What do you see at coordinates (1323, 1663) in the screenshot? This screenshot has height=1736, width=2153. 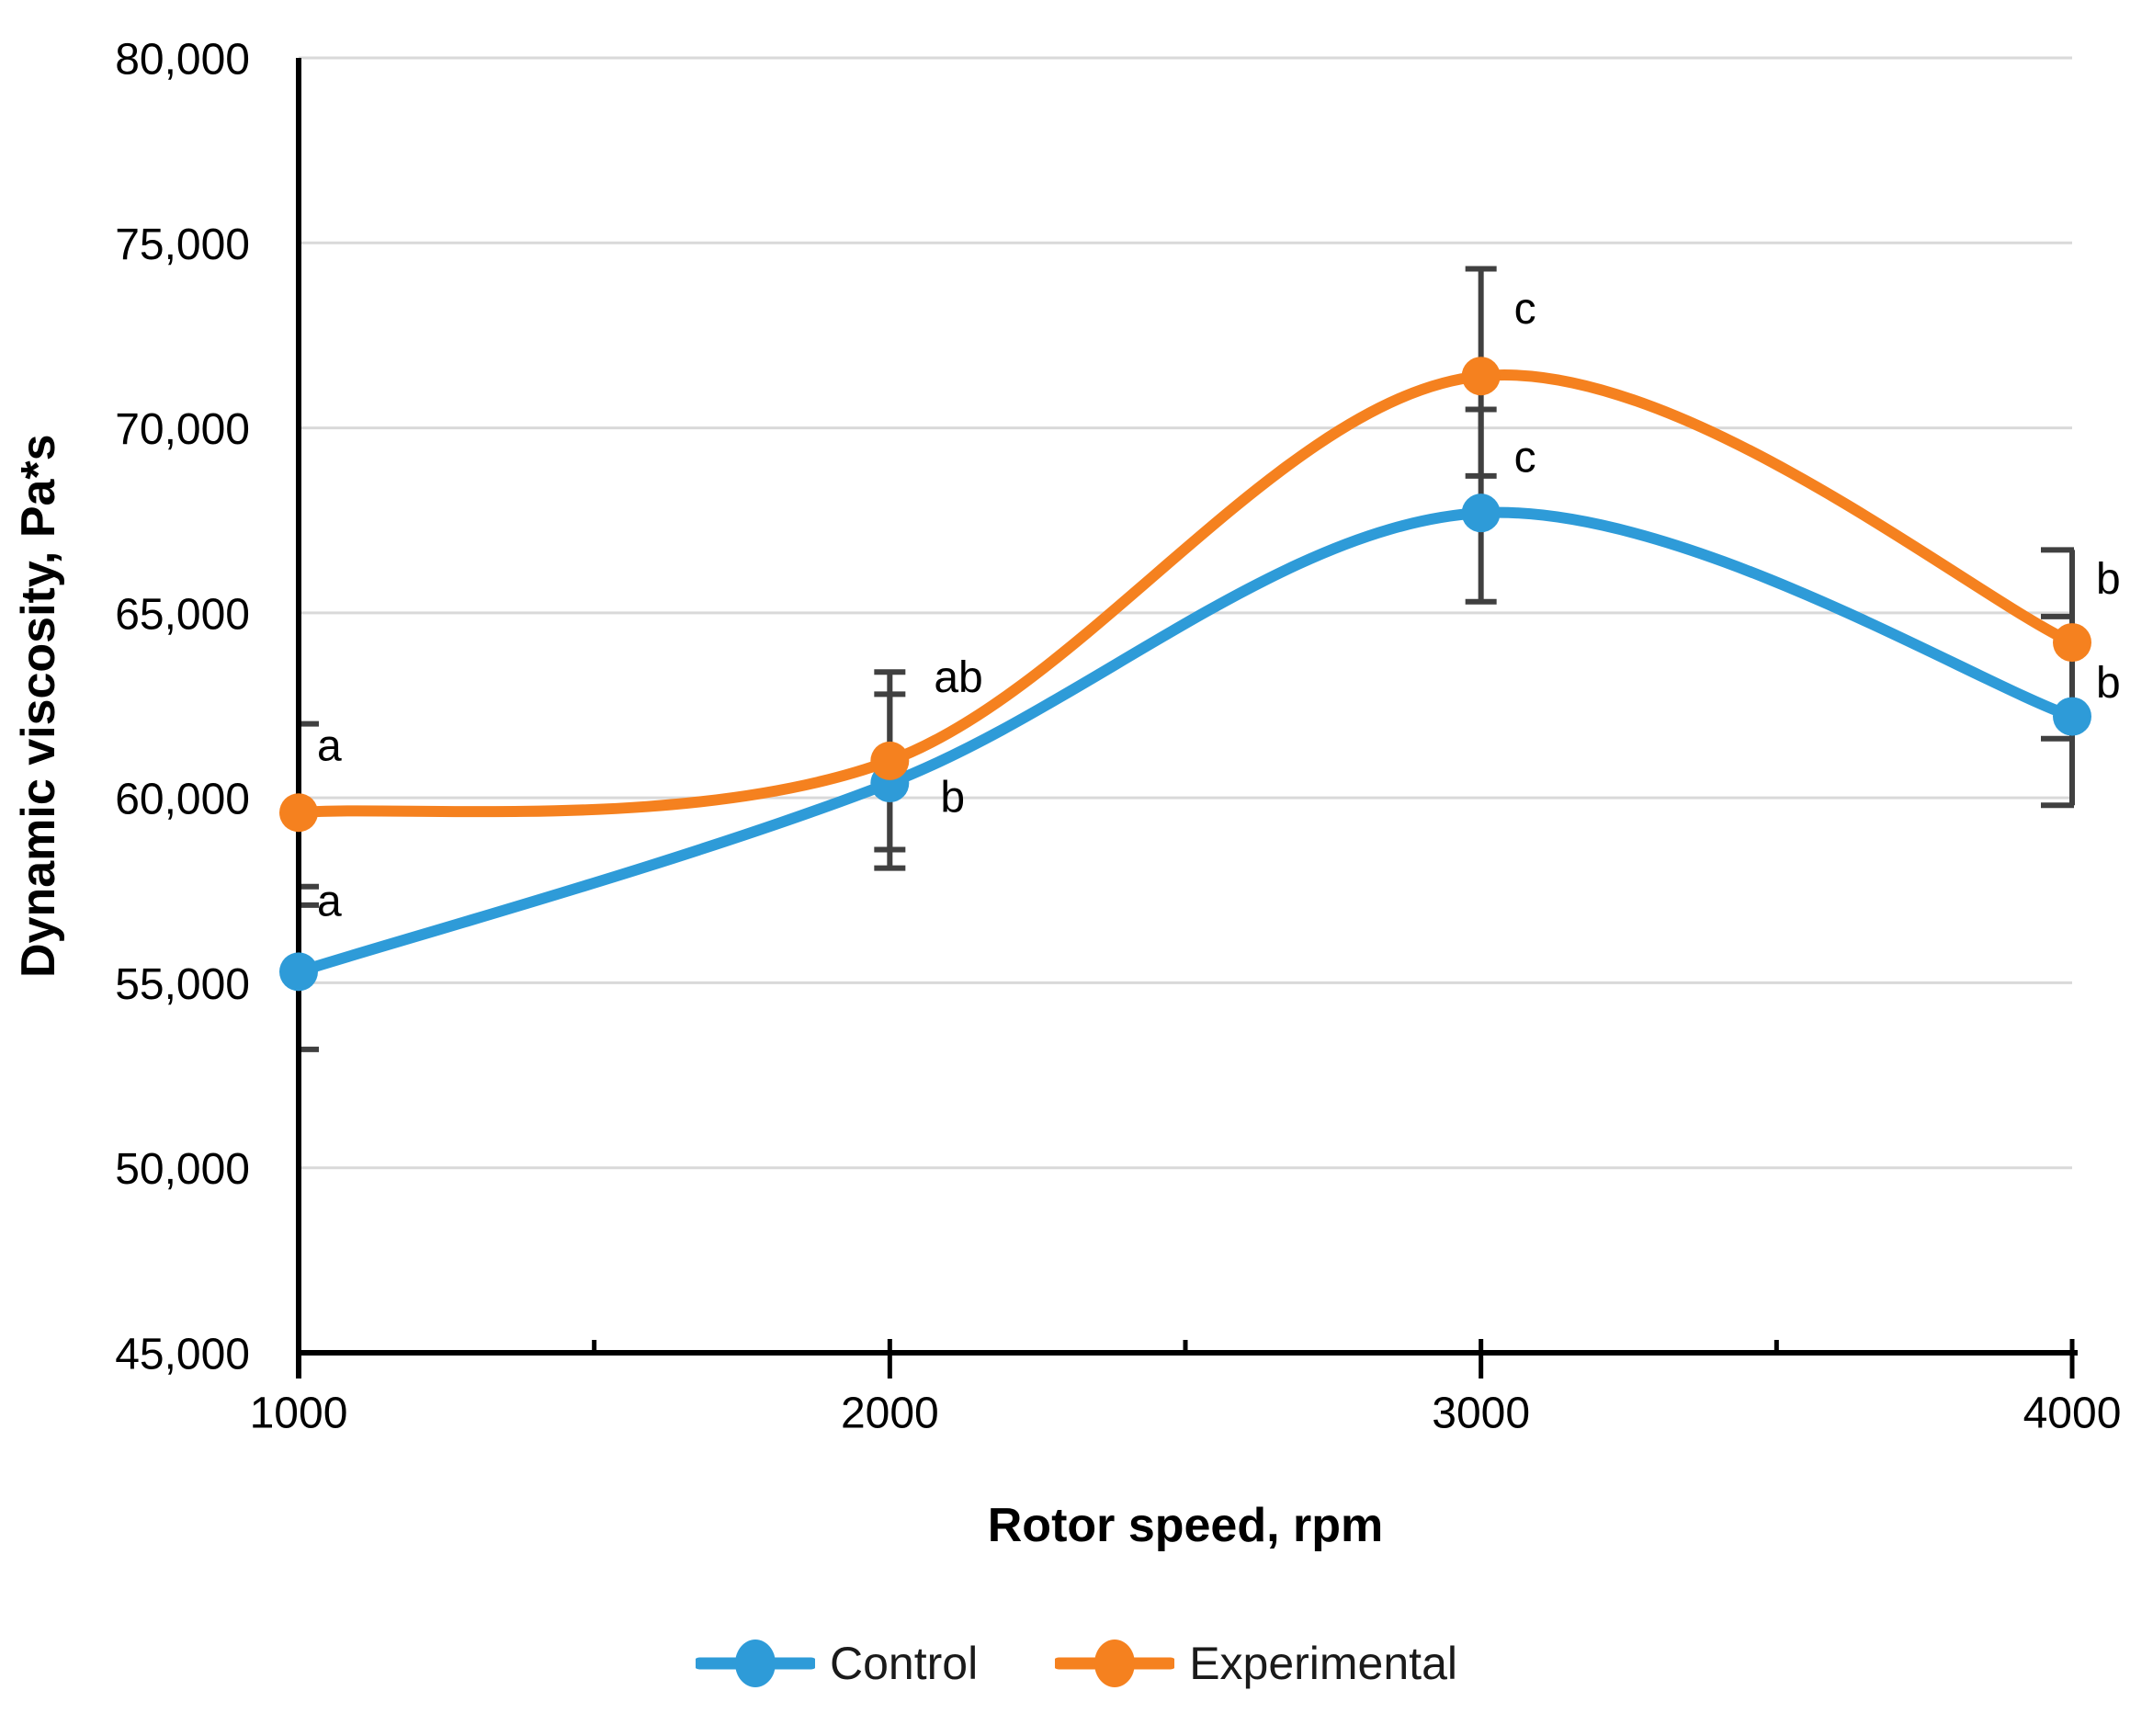 I see `legend-label: Experimental` at bounding box center [1323, 1663].